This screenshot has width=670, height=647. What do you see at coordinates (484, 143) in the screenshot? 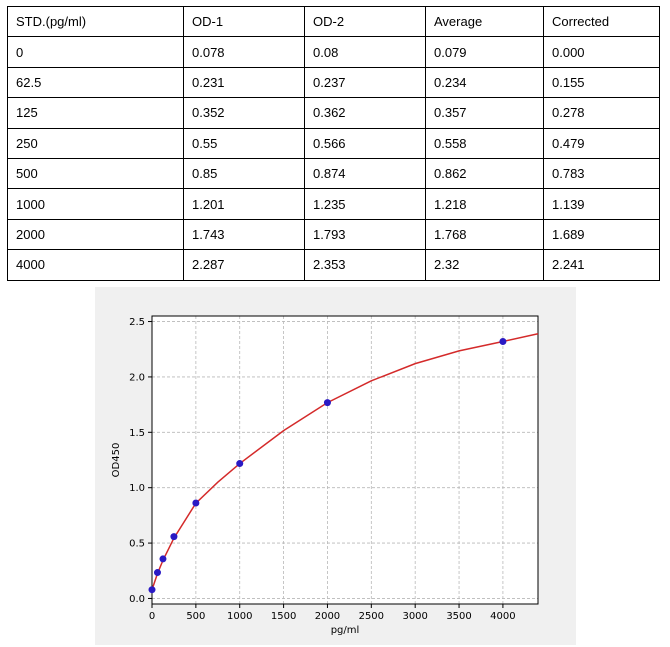
I see `cell-average: 0.558` at bounding box center [484, 143].